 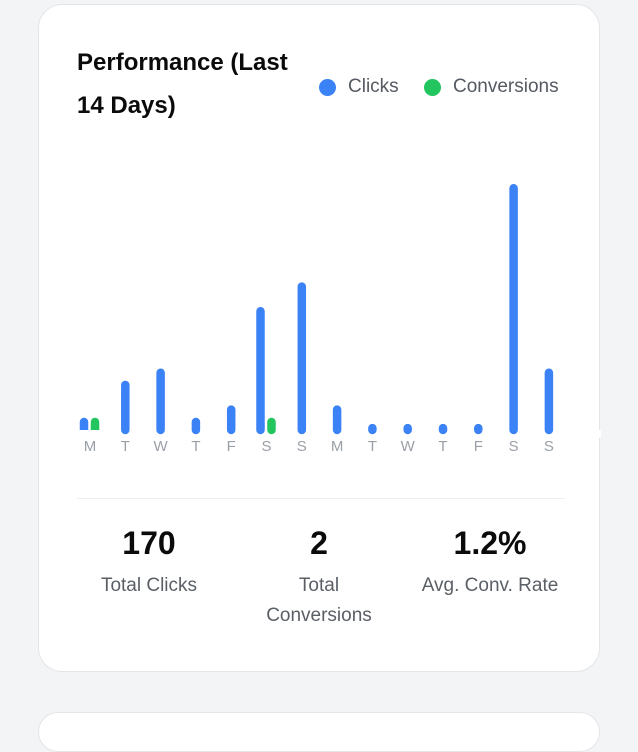 I want to click on legend-swatch-clicks, so click(x=327, y=87).